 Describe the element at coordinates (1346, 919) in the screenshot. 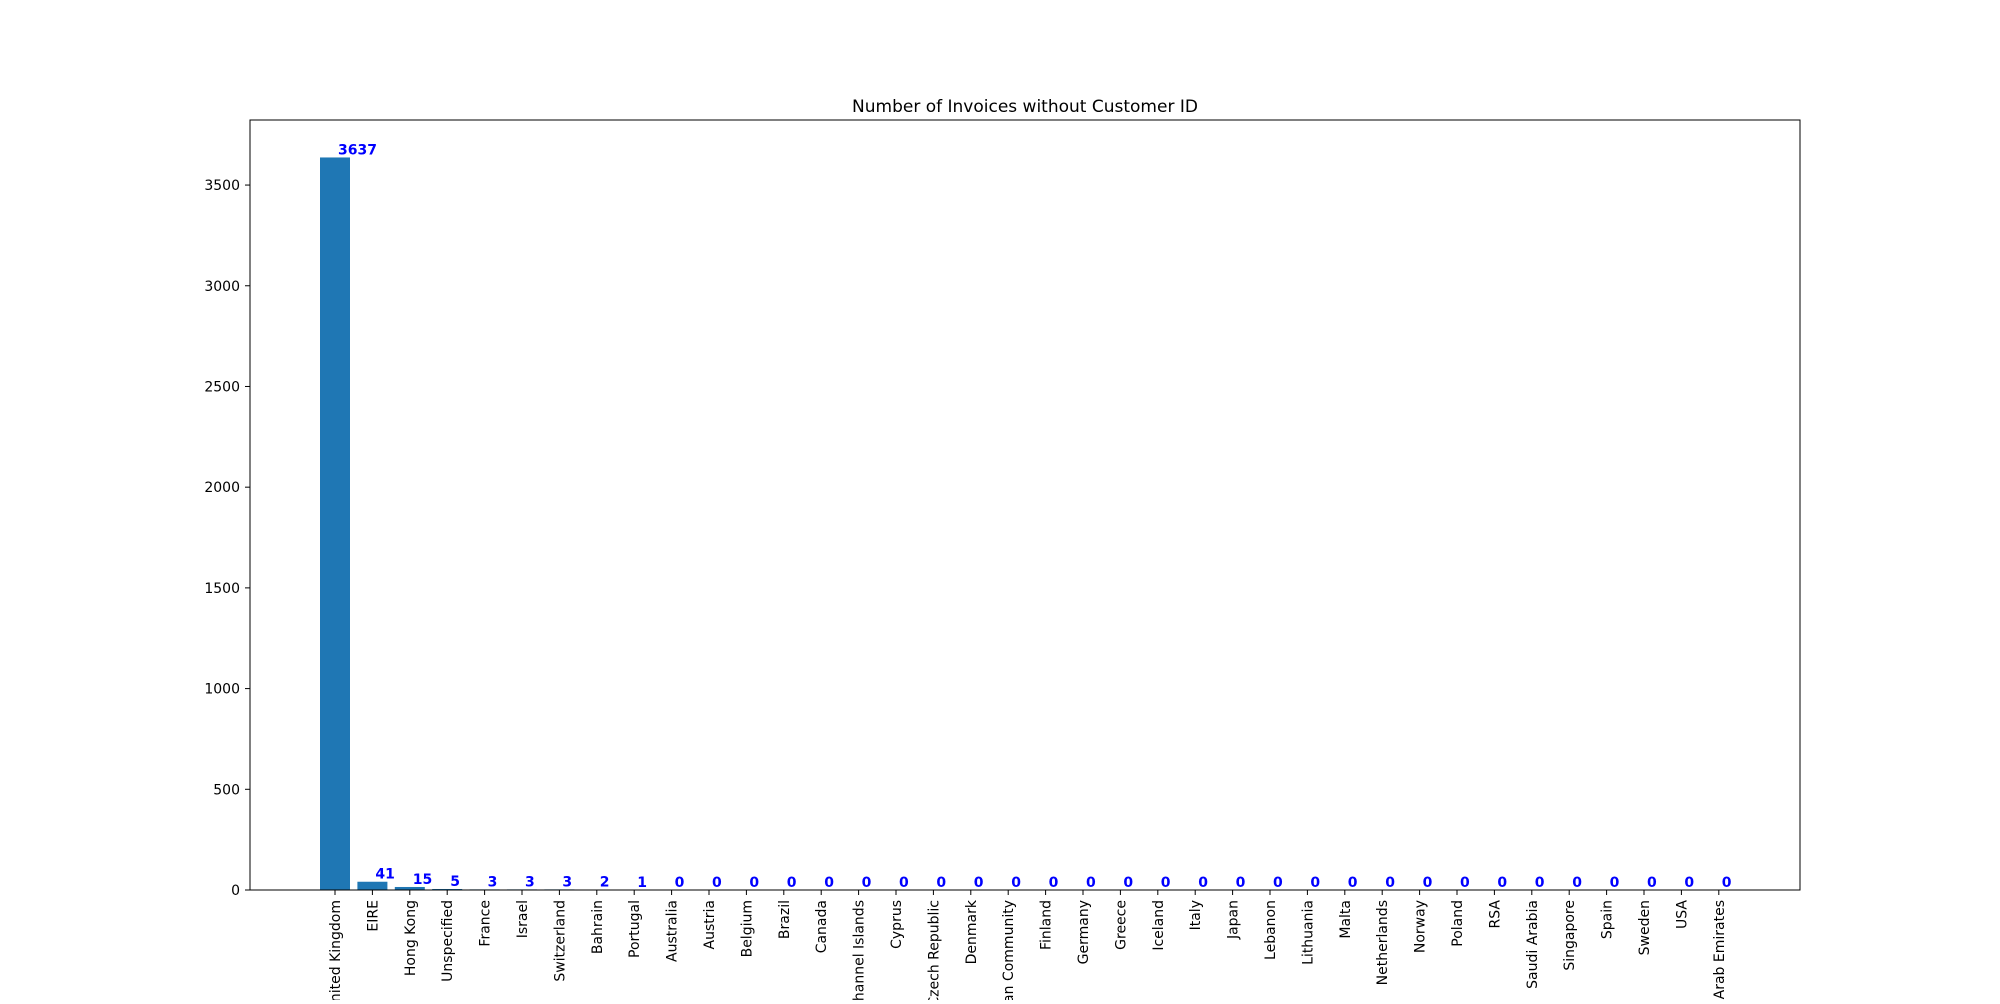

I see `x-tick-label-27: Malta` at that location.